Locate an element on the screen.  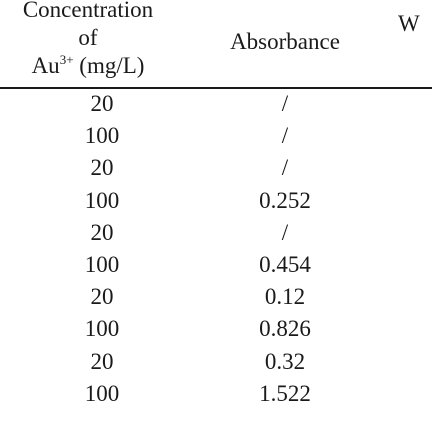
header-concentration-line1: Concentration is located at coordinates (88, 11).